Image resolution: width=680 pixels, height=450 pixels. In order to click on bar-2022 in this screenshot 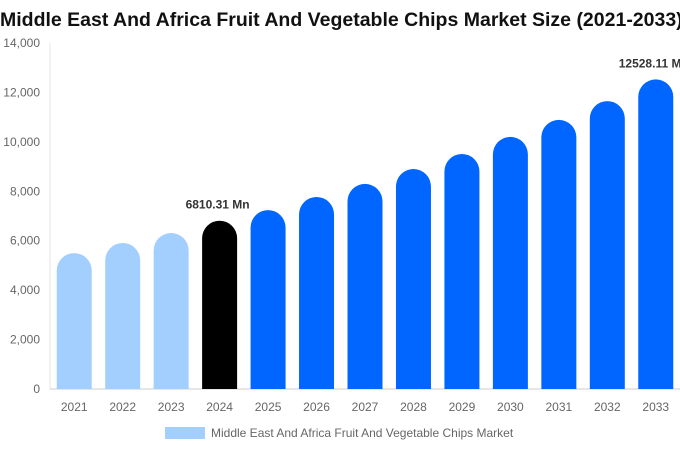, I will do `click(123, 315)`.